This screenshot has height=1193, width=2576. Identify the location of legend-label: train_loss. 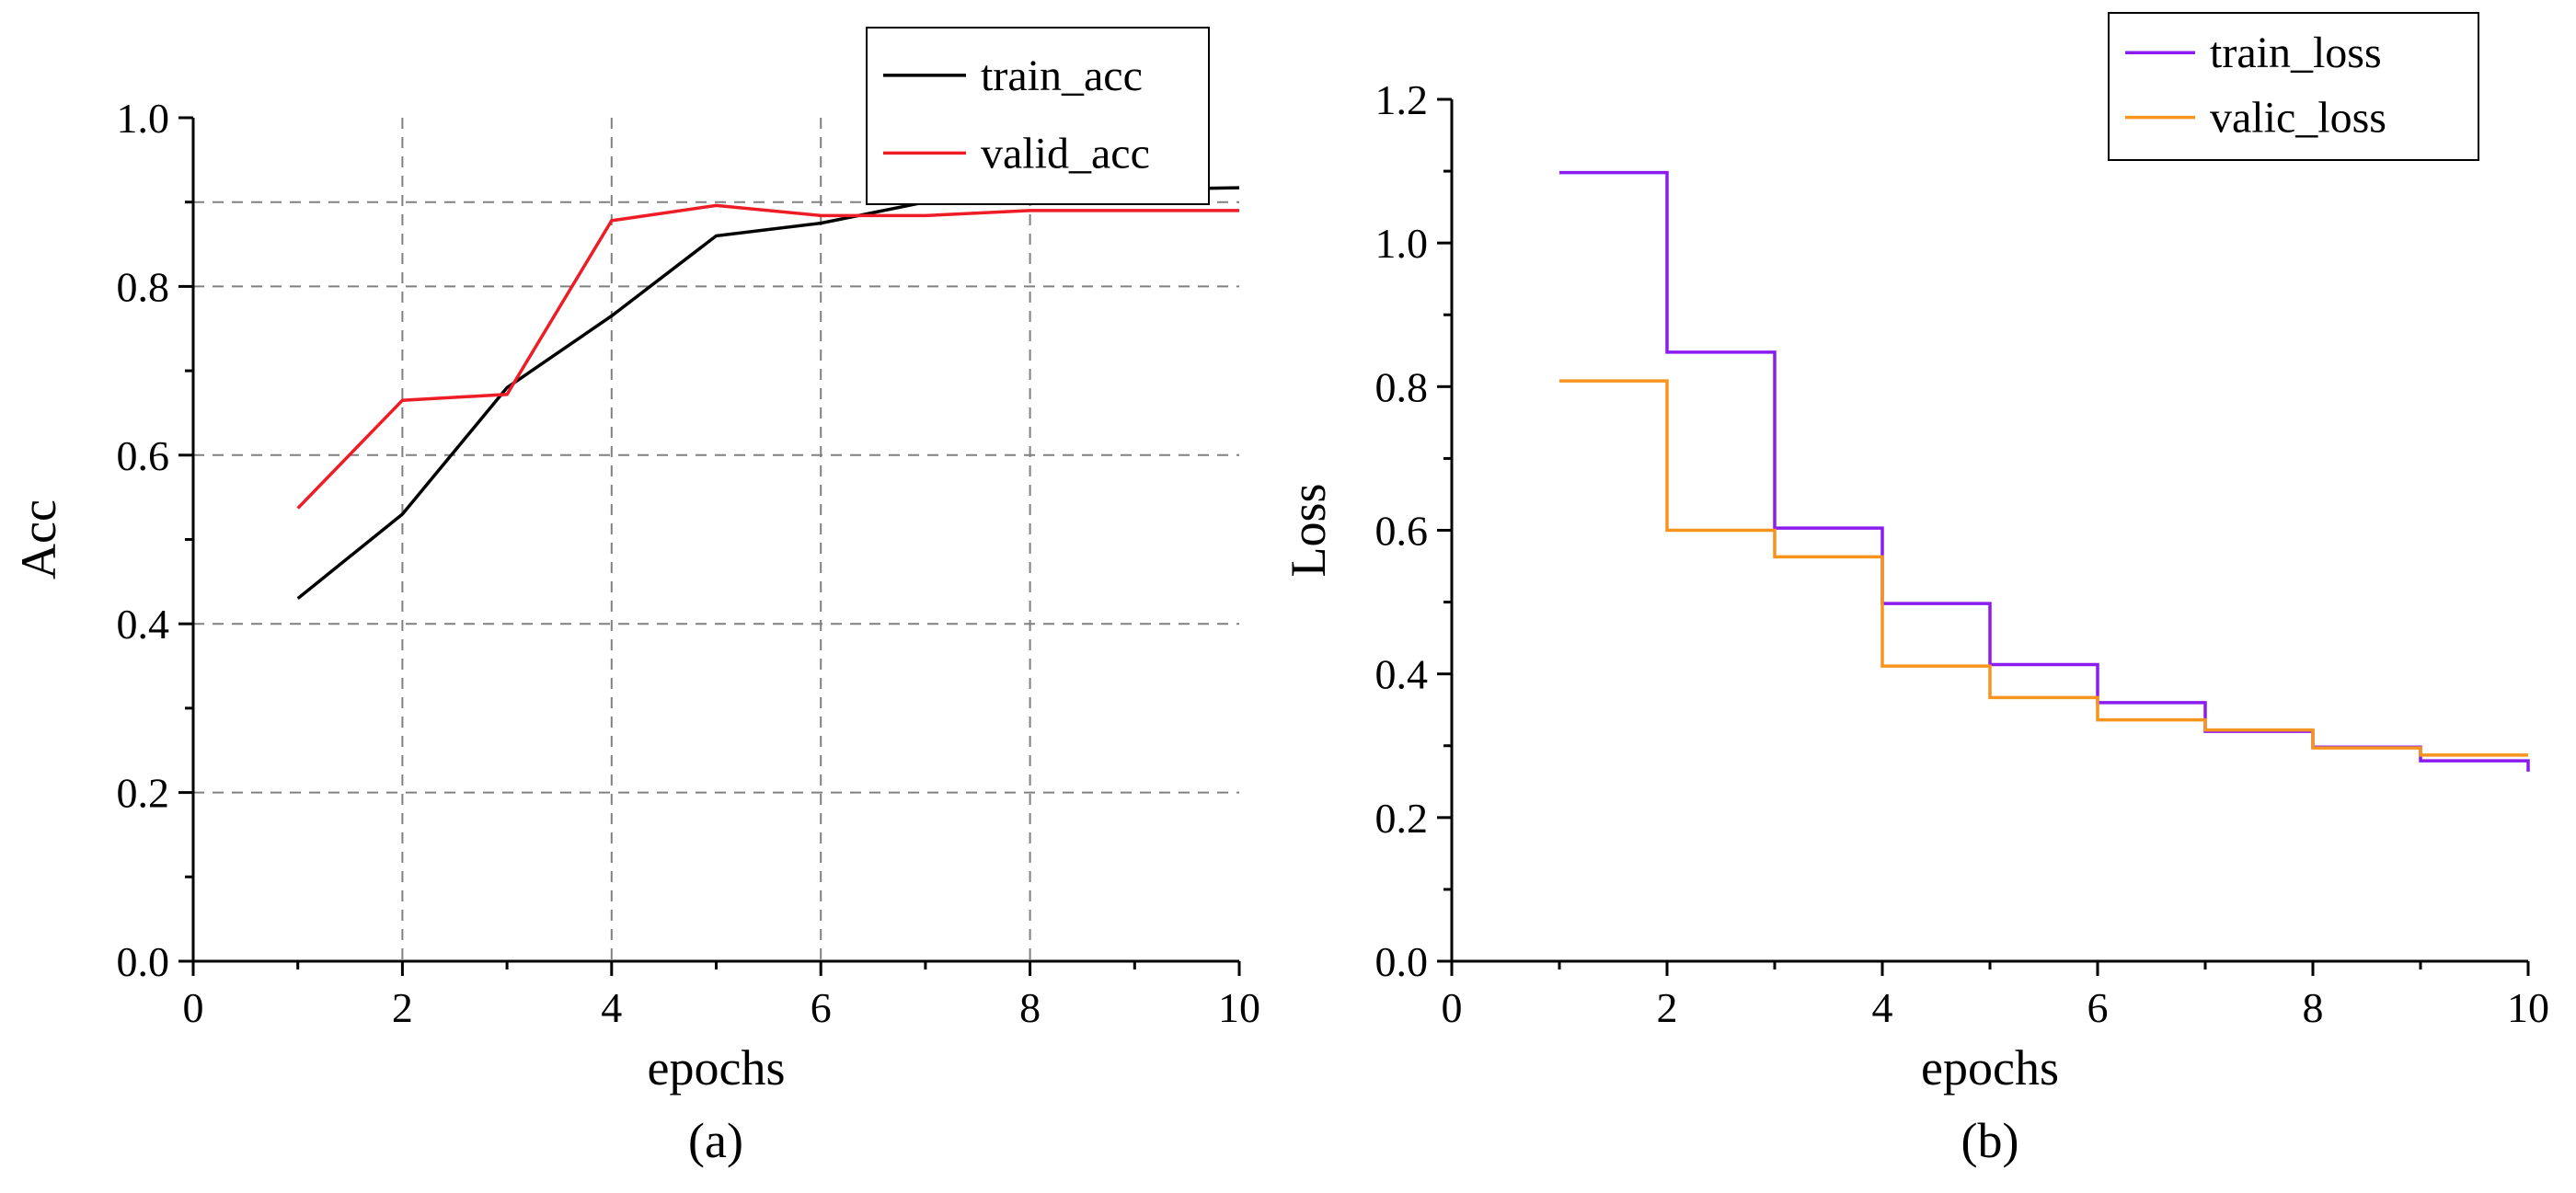
(2296, 53).